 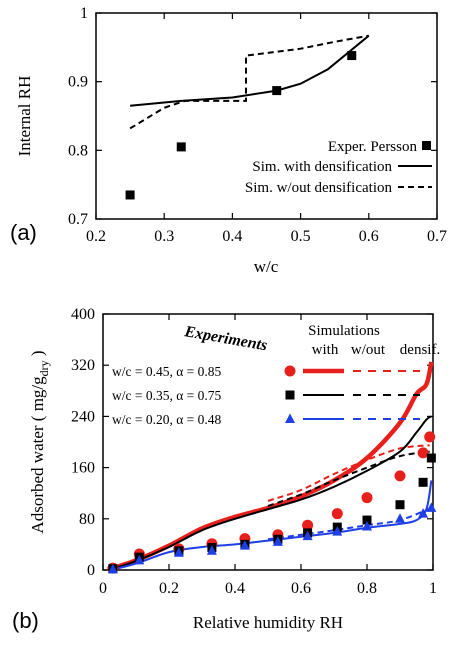 What do you see at coordinates (369, 236) in the screenshot?
I see `x-tick-label-a: 0.6` at bounding box center [369, 236].